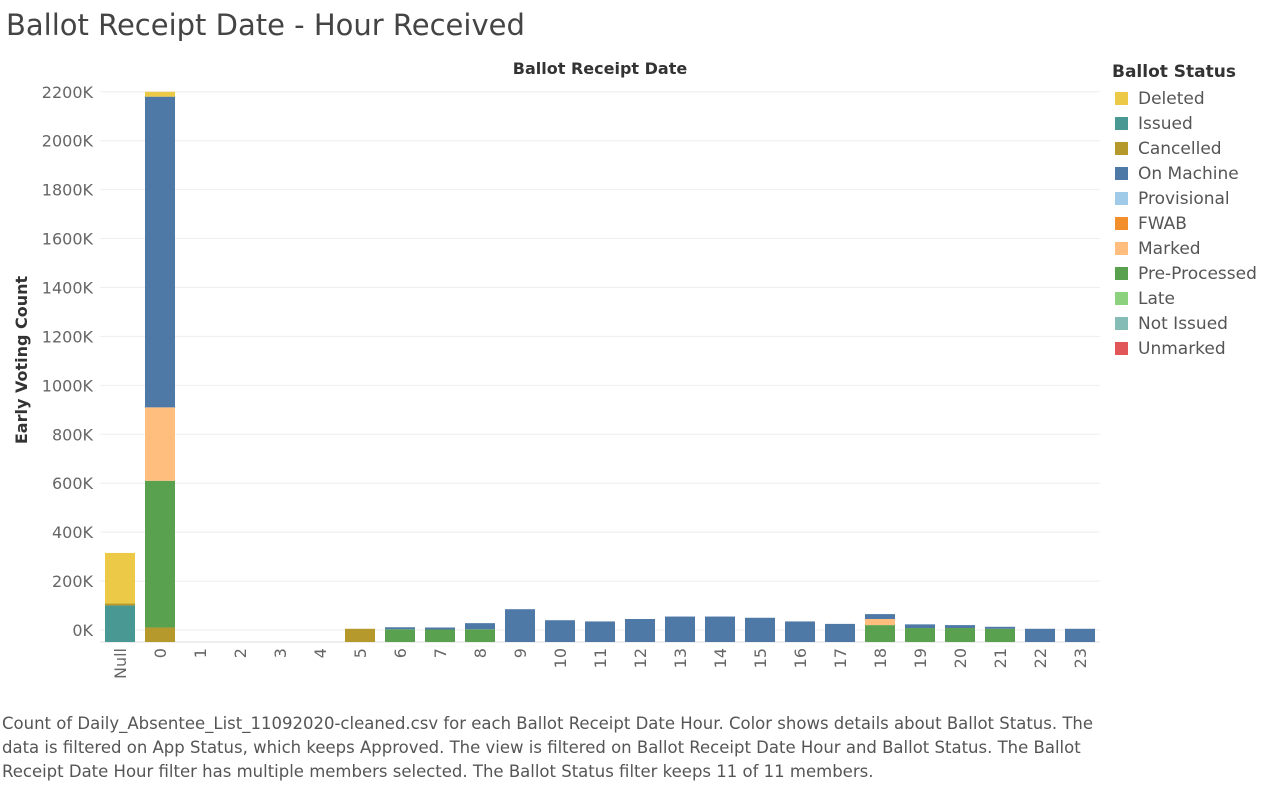  What do you see at coordinates (1183, 323) in the screenshot?
I see `legend-label: Not Issued` at bounding box center [1183, 323].